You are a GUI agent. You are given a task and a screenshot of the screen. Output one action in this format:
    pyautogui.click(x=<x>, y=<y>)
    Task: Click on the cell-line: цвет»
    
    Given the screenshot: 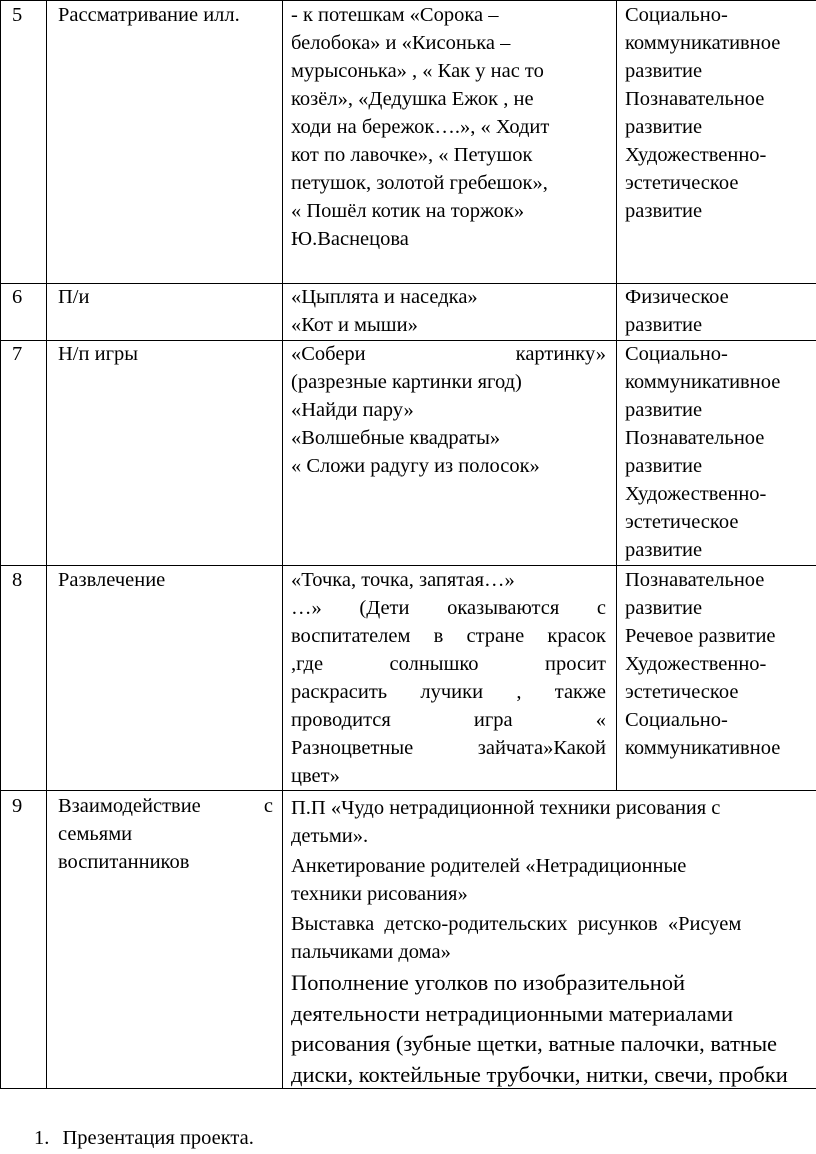 What is the action you would take?
    pyautogui.click(x=315, y=776)
    